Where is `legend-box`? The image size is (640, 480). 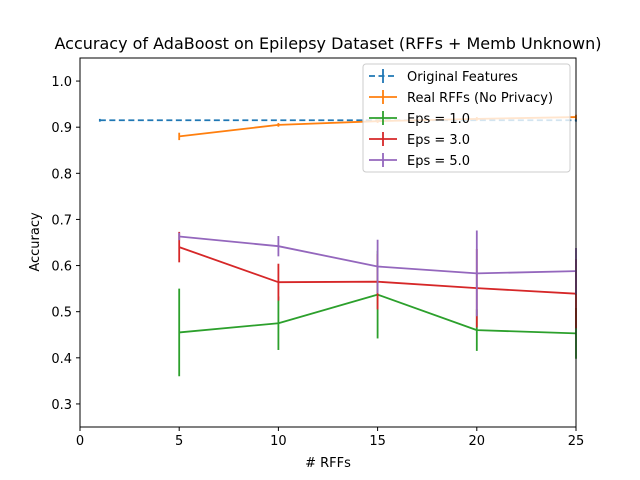 legend-box is located at coordinates (466, 118).